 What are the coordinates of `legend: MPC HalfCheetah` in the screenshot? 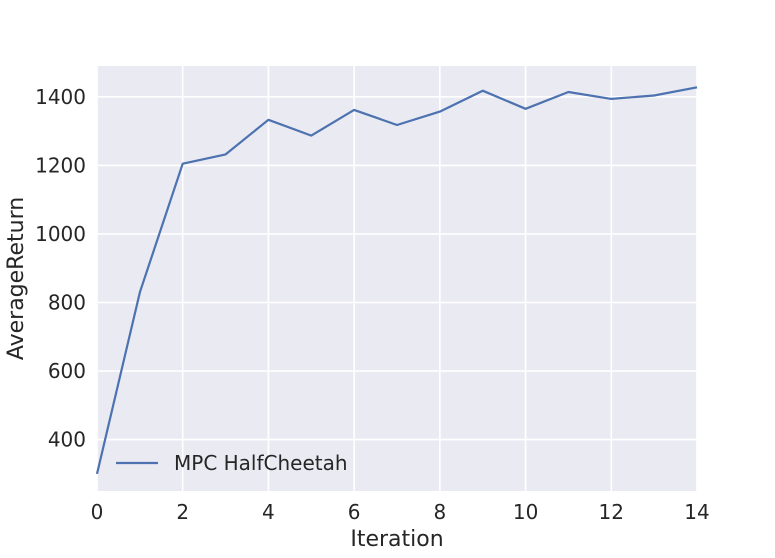 It's located at (232, 463).